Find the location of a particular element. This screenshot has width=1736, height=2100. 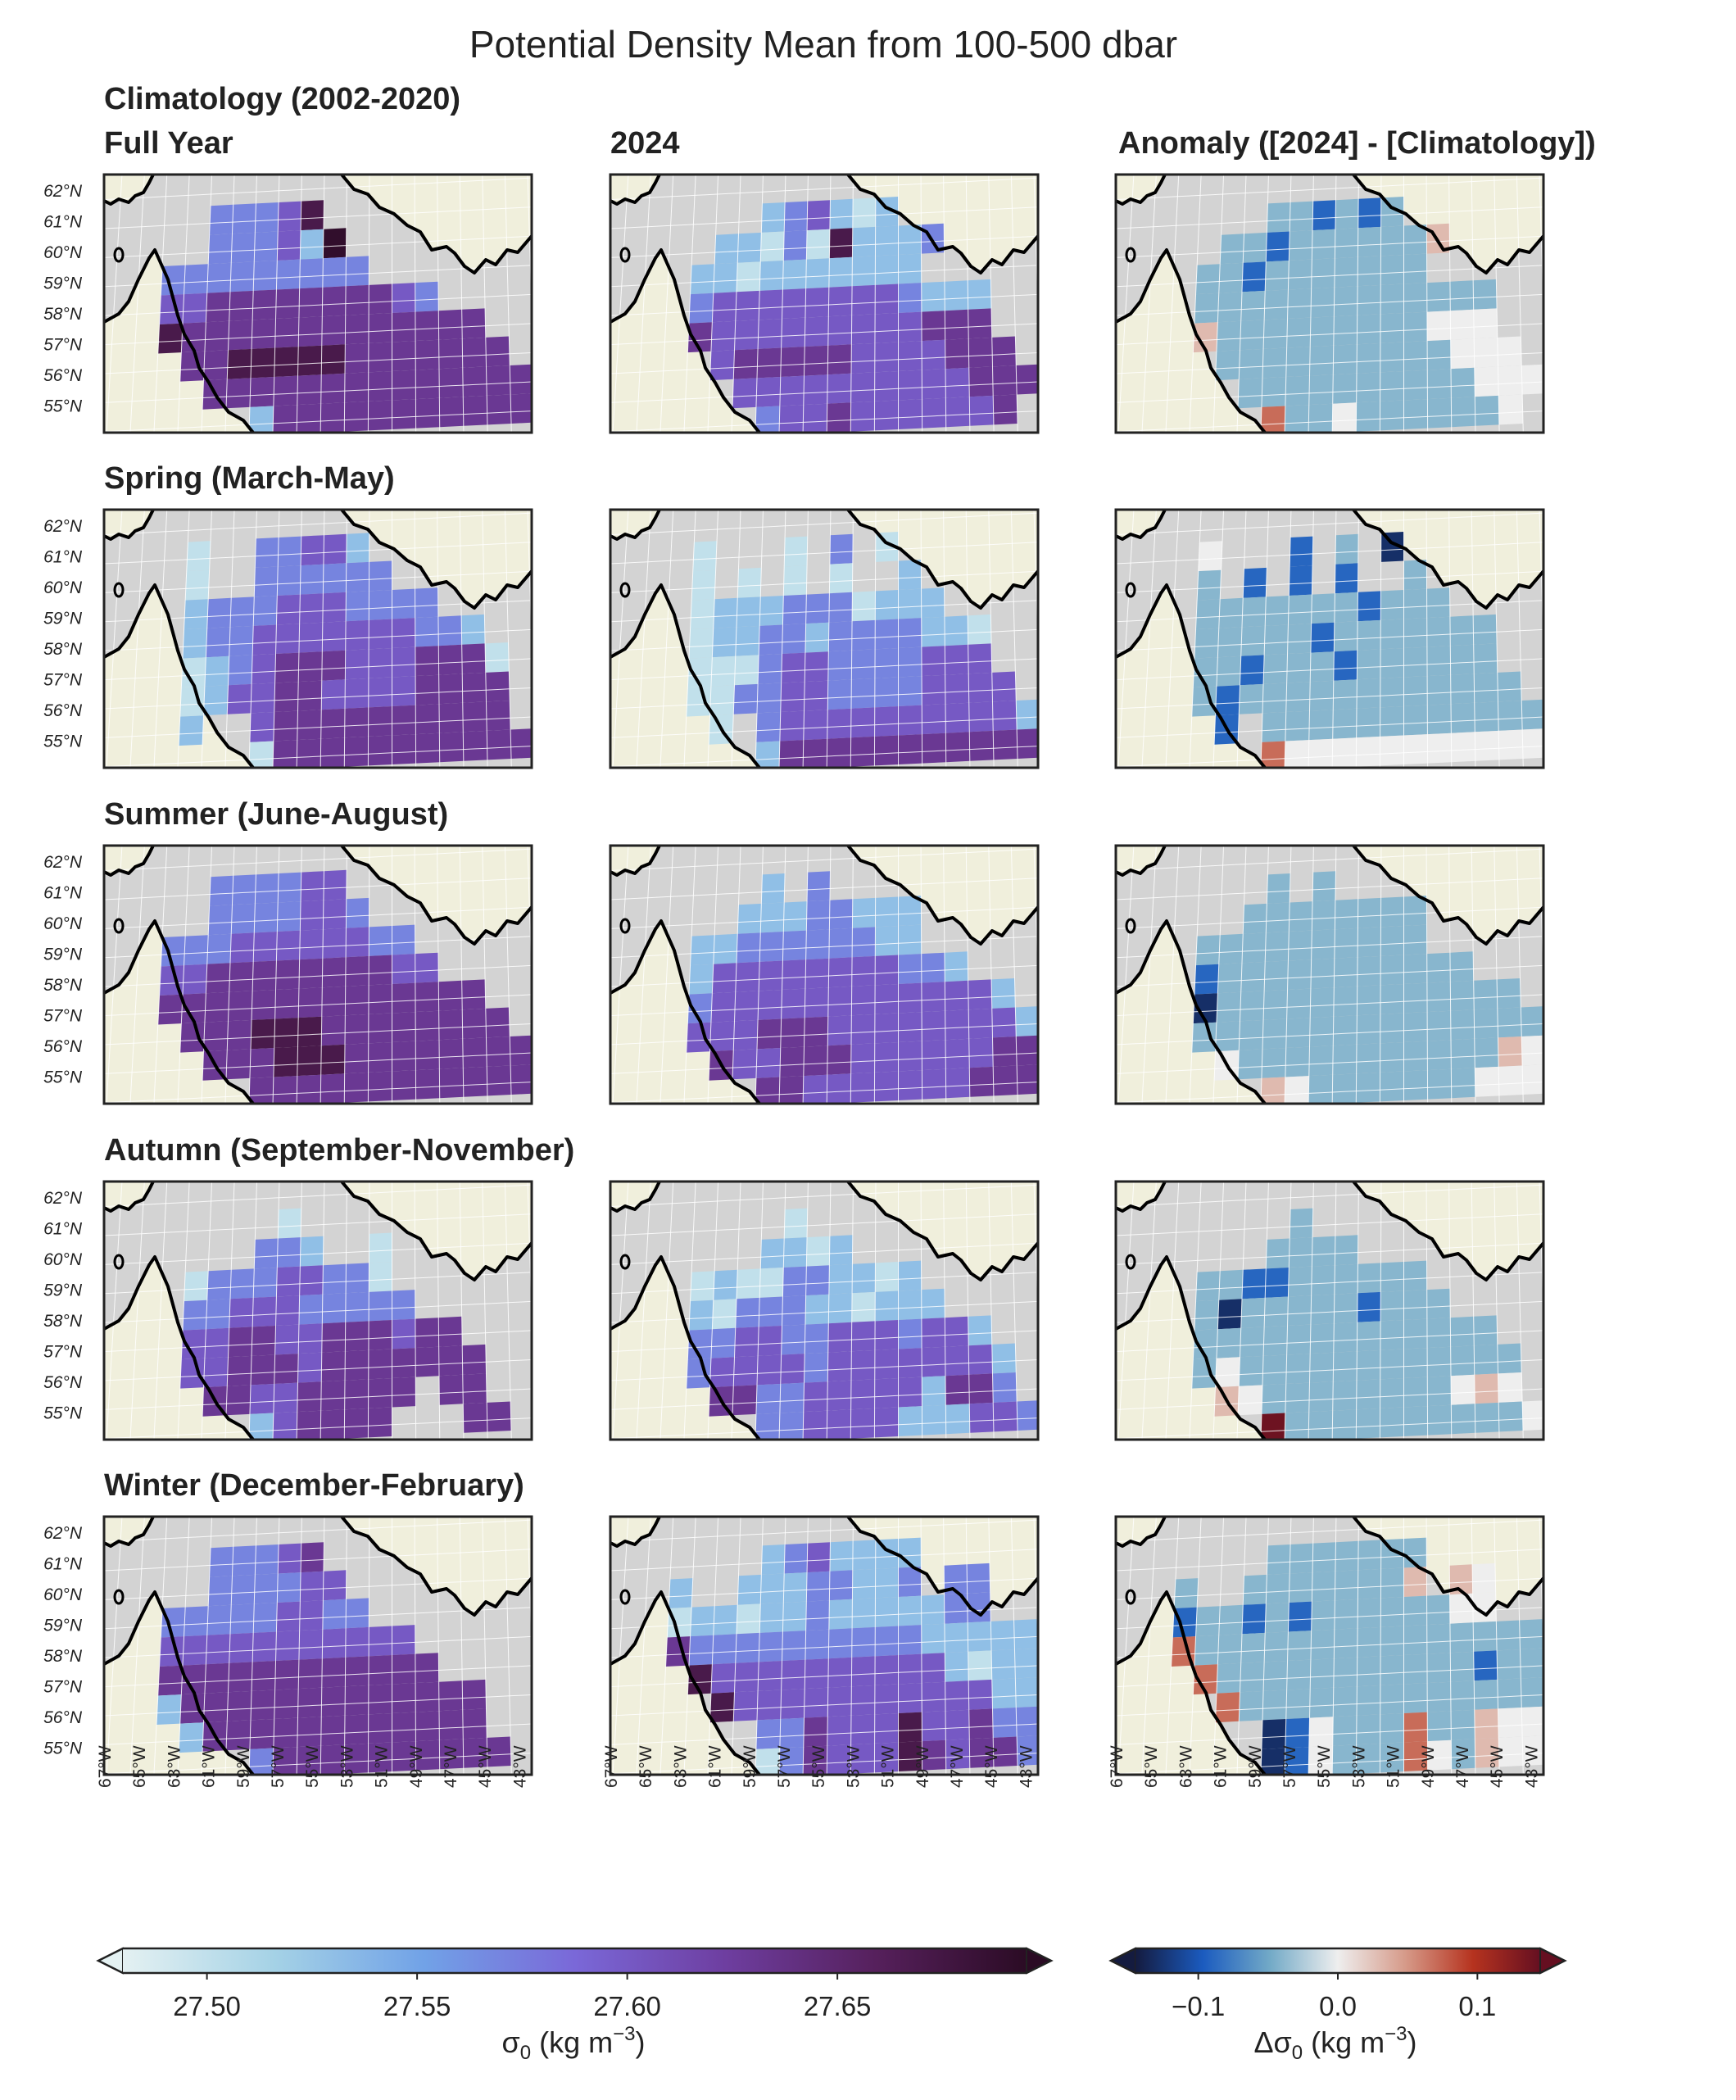

latitude-label: 56°N is located at coordinates (63, 375).